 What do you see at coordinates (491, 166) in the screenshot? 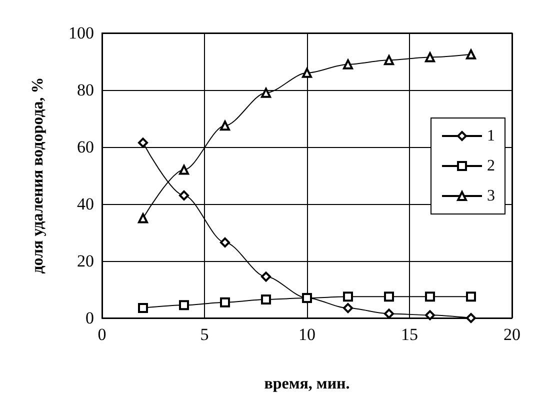
I see `legend-label: 2` at bounding box center [491, 166].